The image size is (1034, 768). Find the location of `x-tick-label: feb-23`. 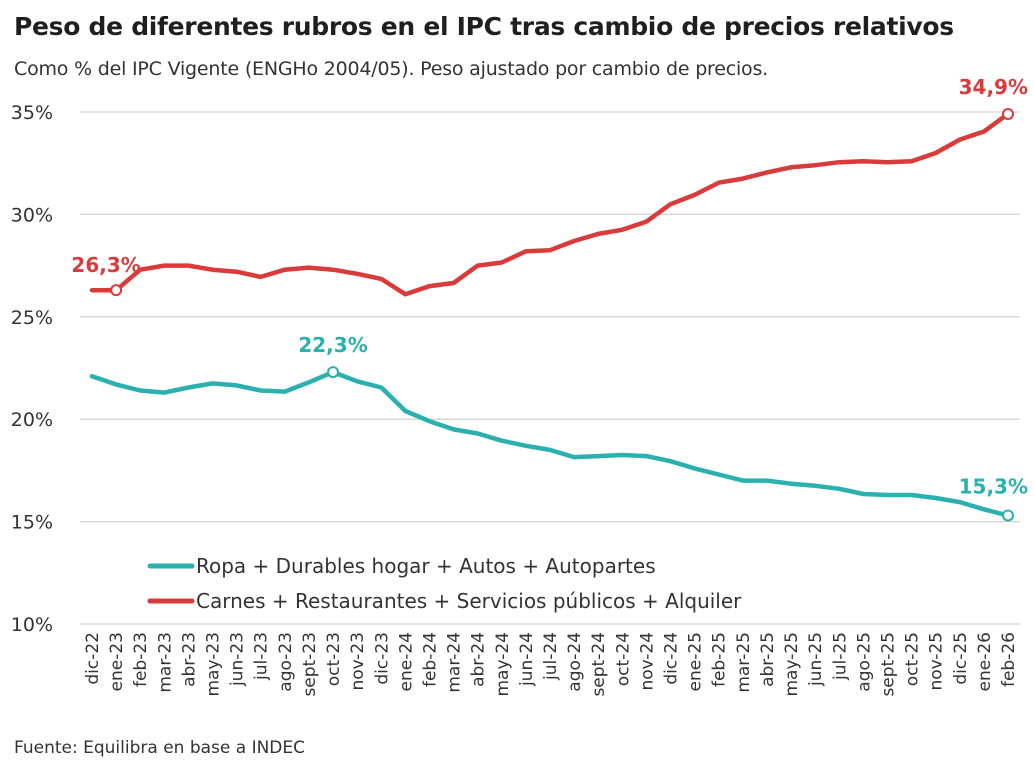

x-tick-label: feb-23 is located at coordinates (141, 659).